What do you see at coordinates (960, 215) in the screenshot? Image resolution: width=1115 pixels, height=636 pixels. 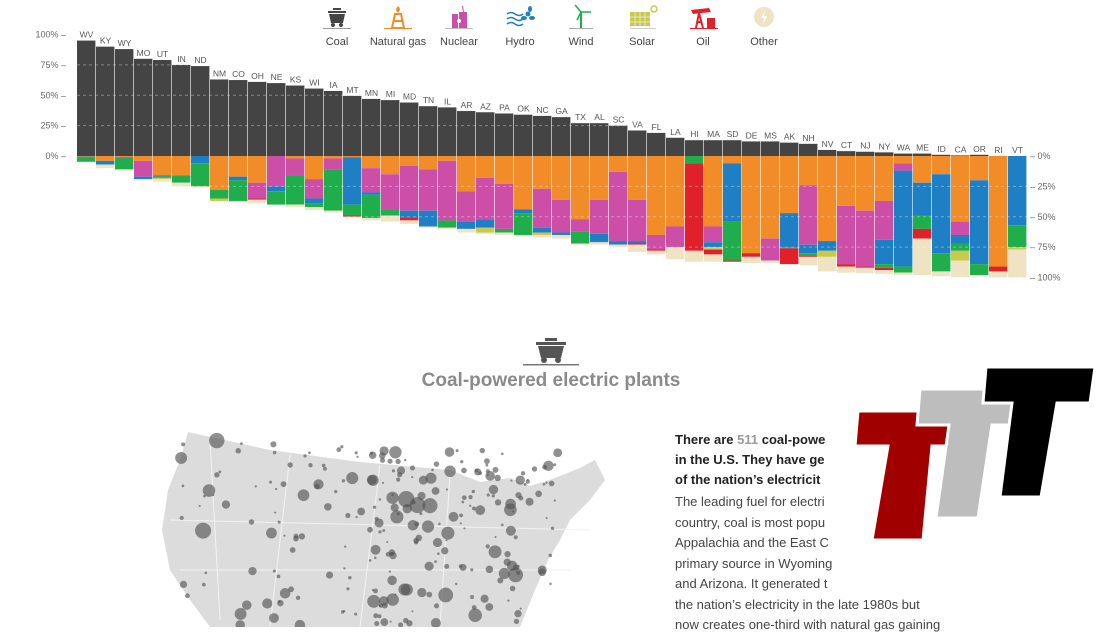 I see `state-bar-CA` at bounding box center [960, 215].